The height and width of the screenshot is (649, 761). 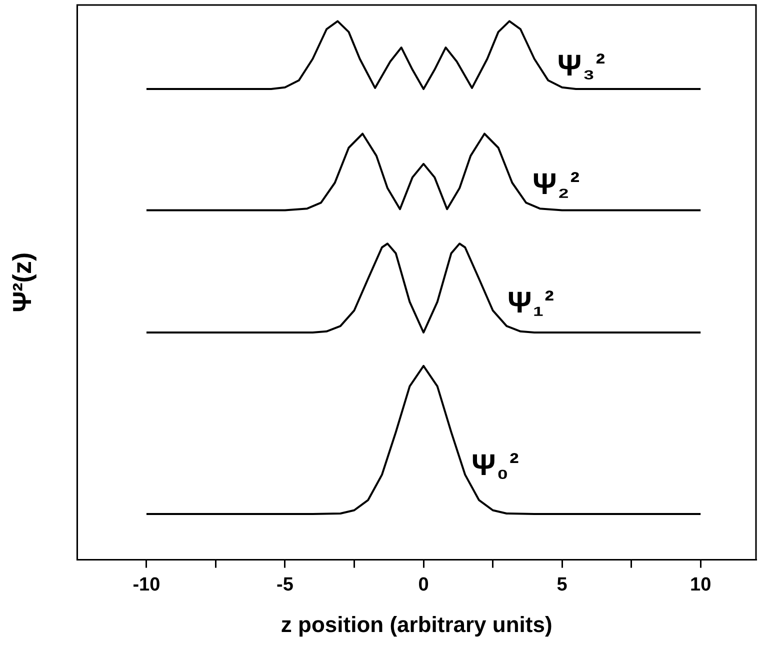 I want to click on x-tick-label: 5, so click(x=562, y=585).